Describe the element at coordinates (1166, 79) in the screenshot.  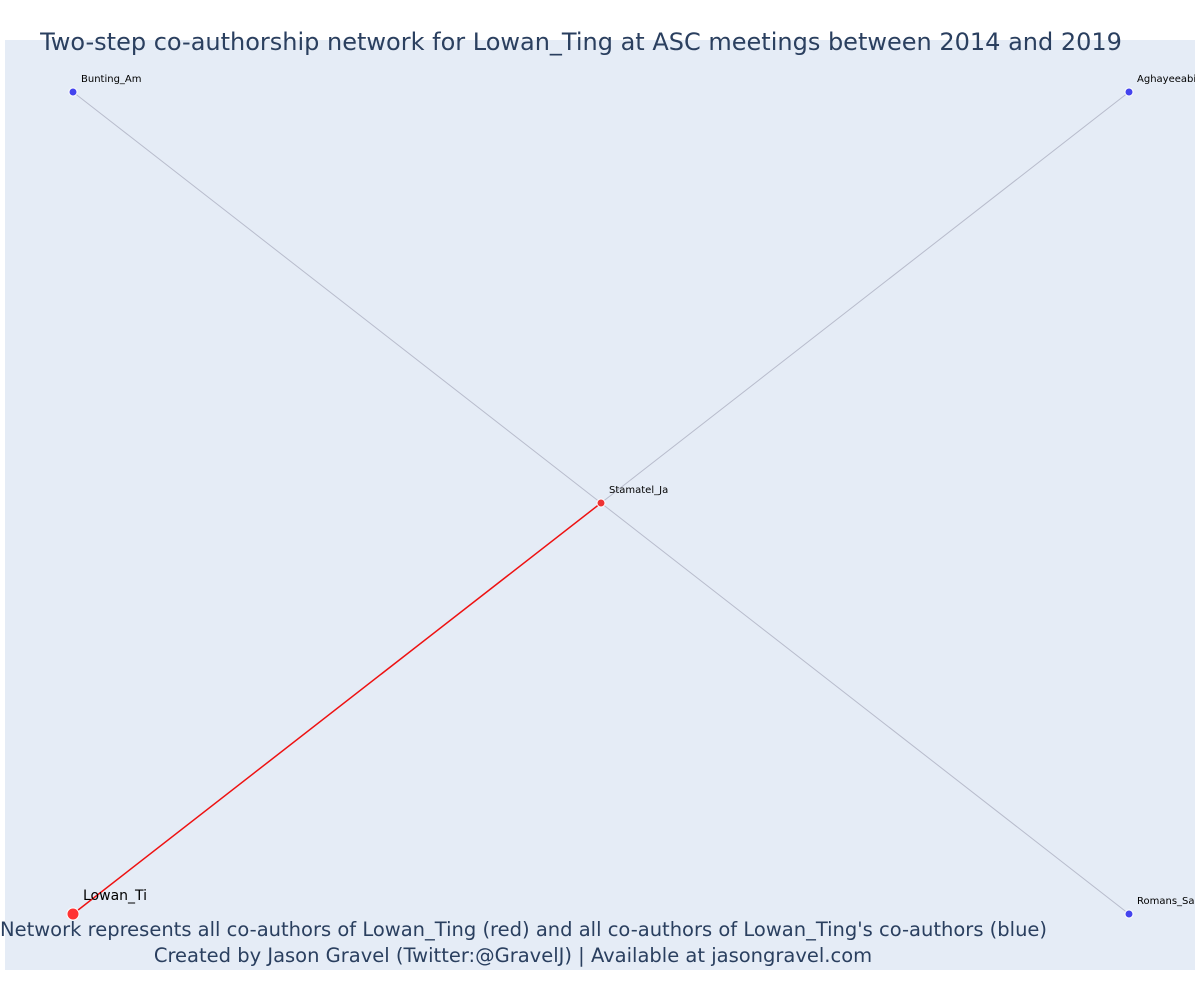
I see `node-label-Aghayeeabia: Aghayeeabia` at that location.